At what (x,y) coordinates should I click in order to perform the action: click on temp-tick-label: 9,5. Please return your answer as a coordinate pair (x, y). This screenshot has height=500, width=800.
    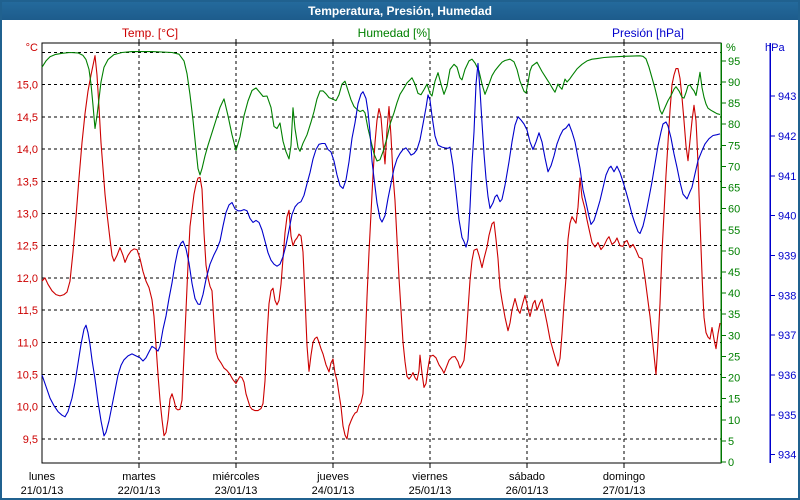
    Looking at the image, I should click on (30, 440).